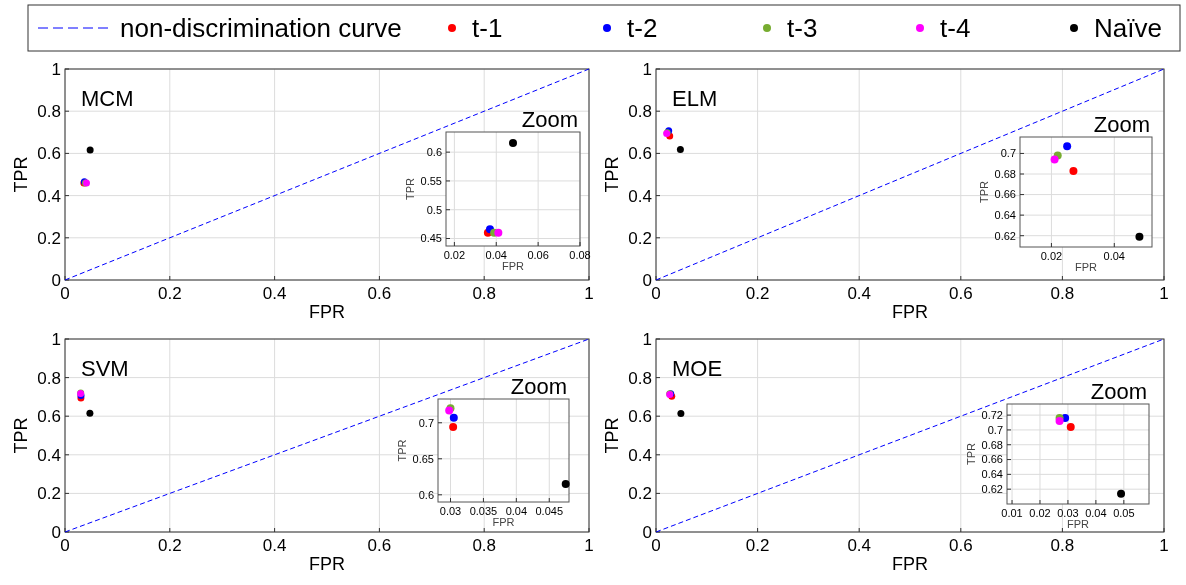 This screenshot has width=1186, height=585. What do you see at coordinates (538, 255) in the screenshot?
I see `x-tick-label: 0.06` at bounding box center [538, 255].